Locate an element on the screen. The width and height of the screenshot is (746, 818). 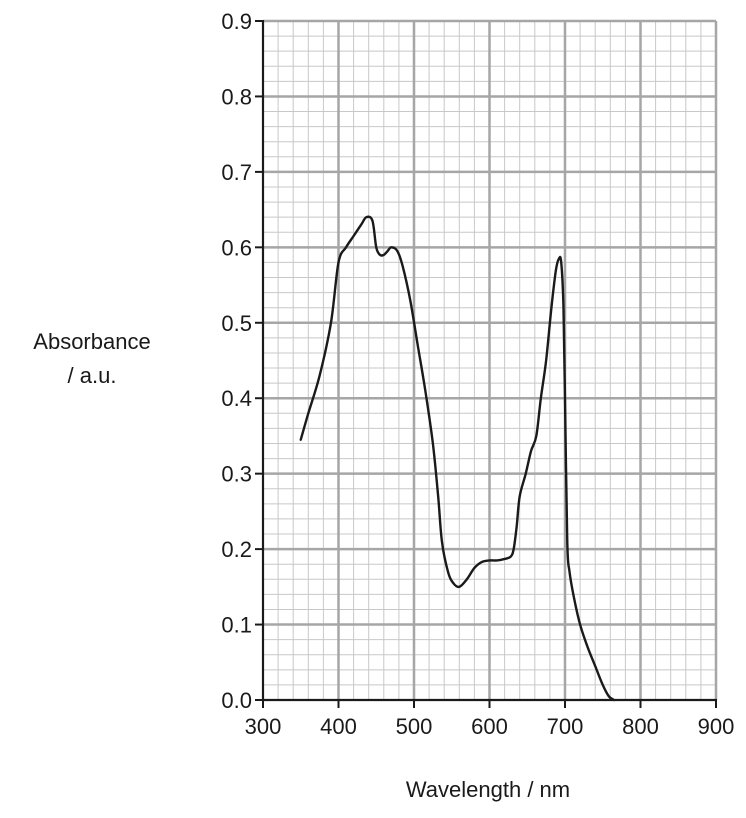
y-axis-label-line-2: / a.u. is located at coordinates (92, 375).